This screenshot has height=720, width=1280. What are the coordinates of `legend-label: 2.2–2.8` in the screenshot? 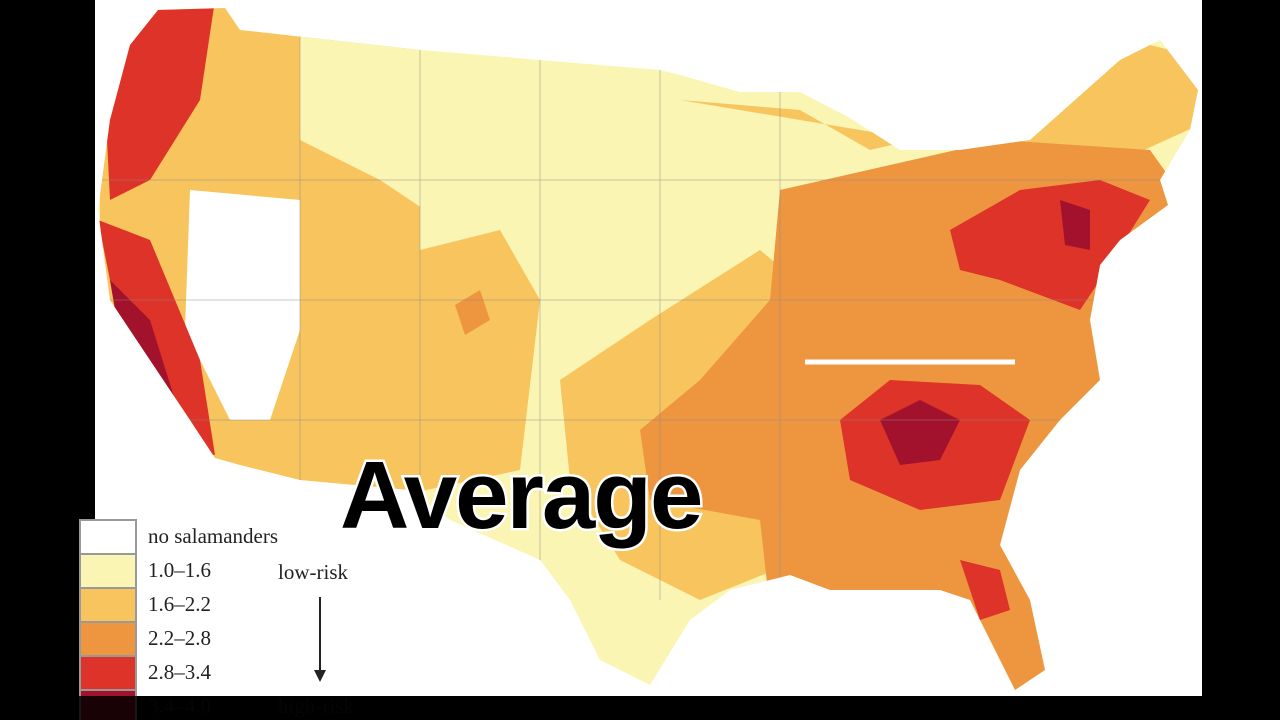 It's located at (179, 638).